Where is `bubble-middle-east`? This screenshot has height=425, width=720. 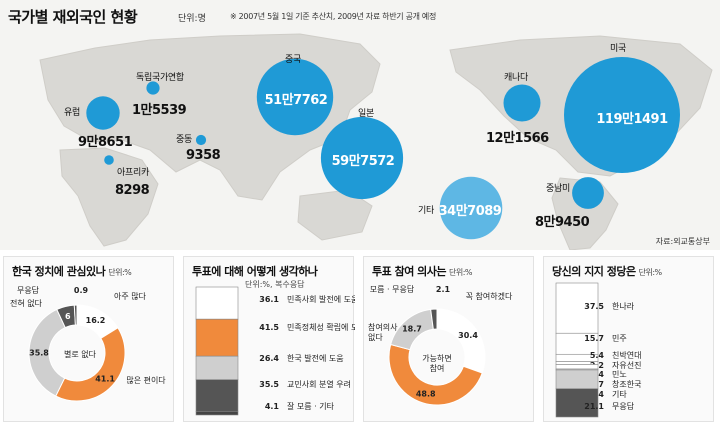 bubble-middle-east is located at coordinates (201, 140).